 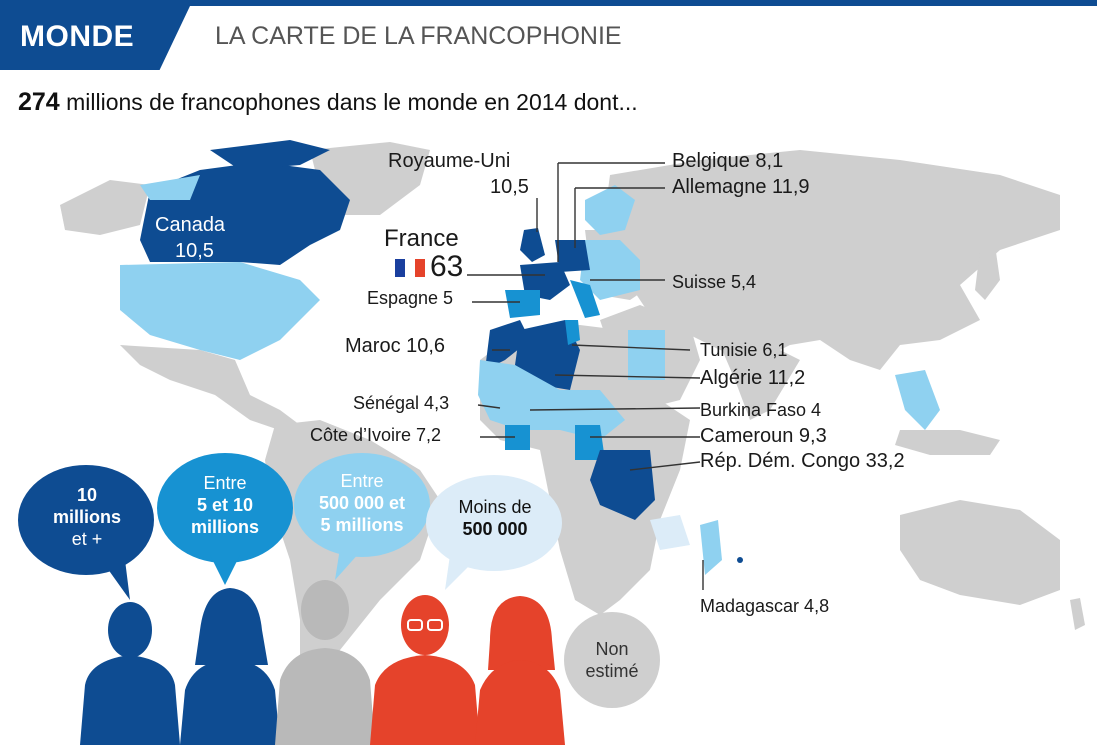 I want to click on legend-5-10m-line2: 5 et 10, so click(x=225, y=505).